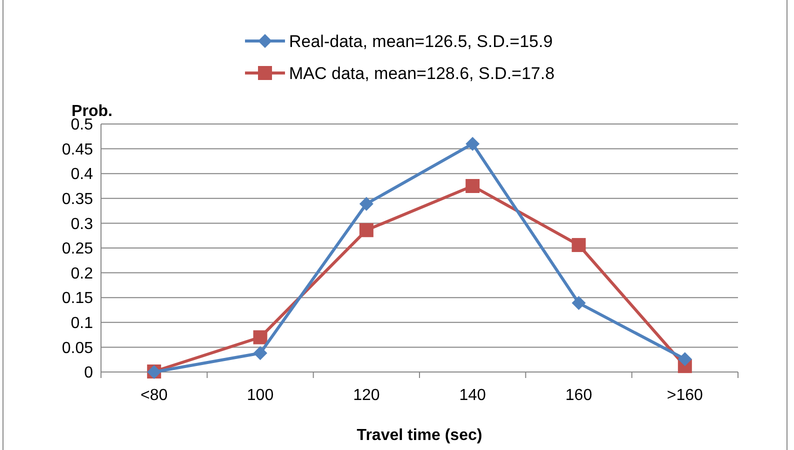 This screenshot has width=794, height=450. I want to click on y-tick-label: 0.5, so click(82, 125).